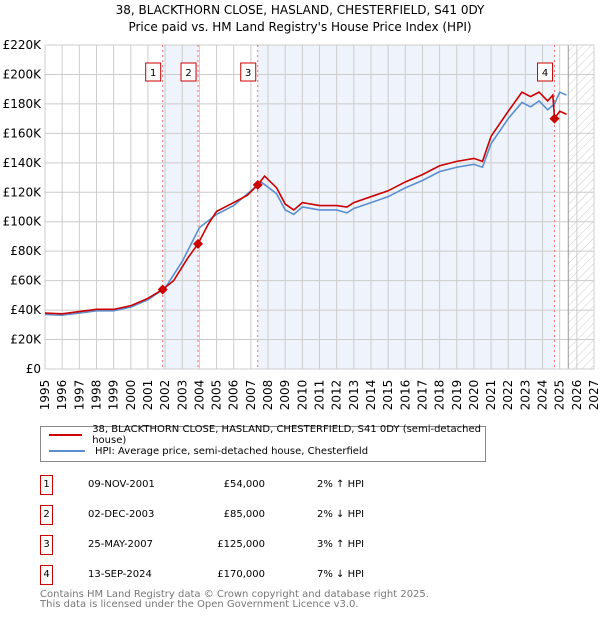 Image resolution: width=600 pixels, height=620 pixels. Describe the element at coordinates (148, 395) in the screenshot. I see `x-tick-label: 2001` at that location.